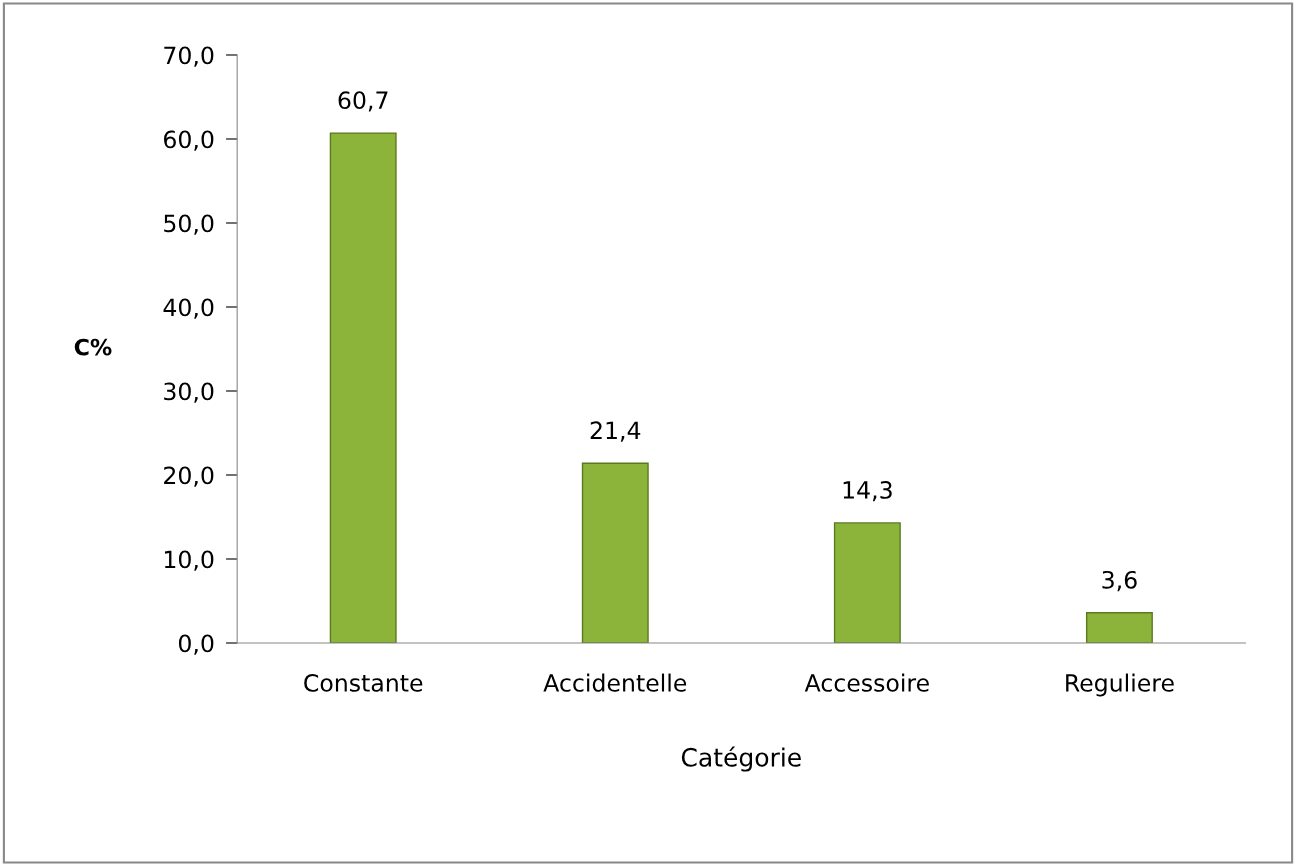 Image resolution: width=1296 pixels, height=866 pixels. Describe the element at coordinates (867, 491) in the screenshot. I see `data-label: 14,3` at that location.